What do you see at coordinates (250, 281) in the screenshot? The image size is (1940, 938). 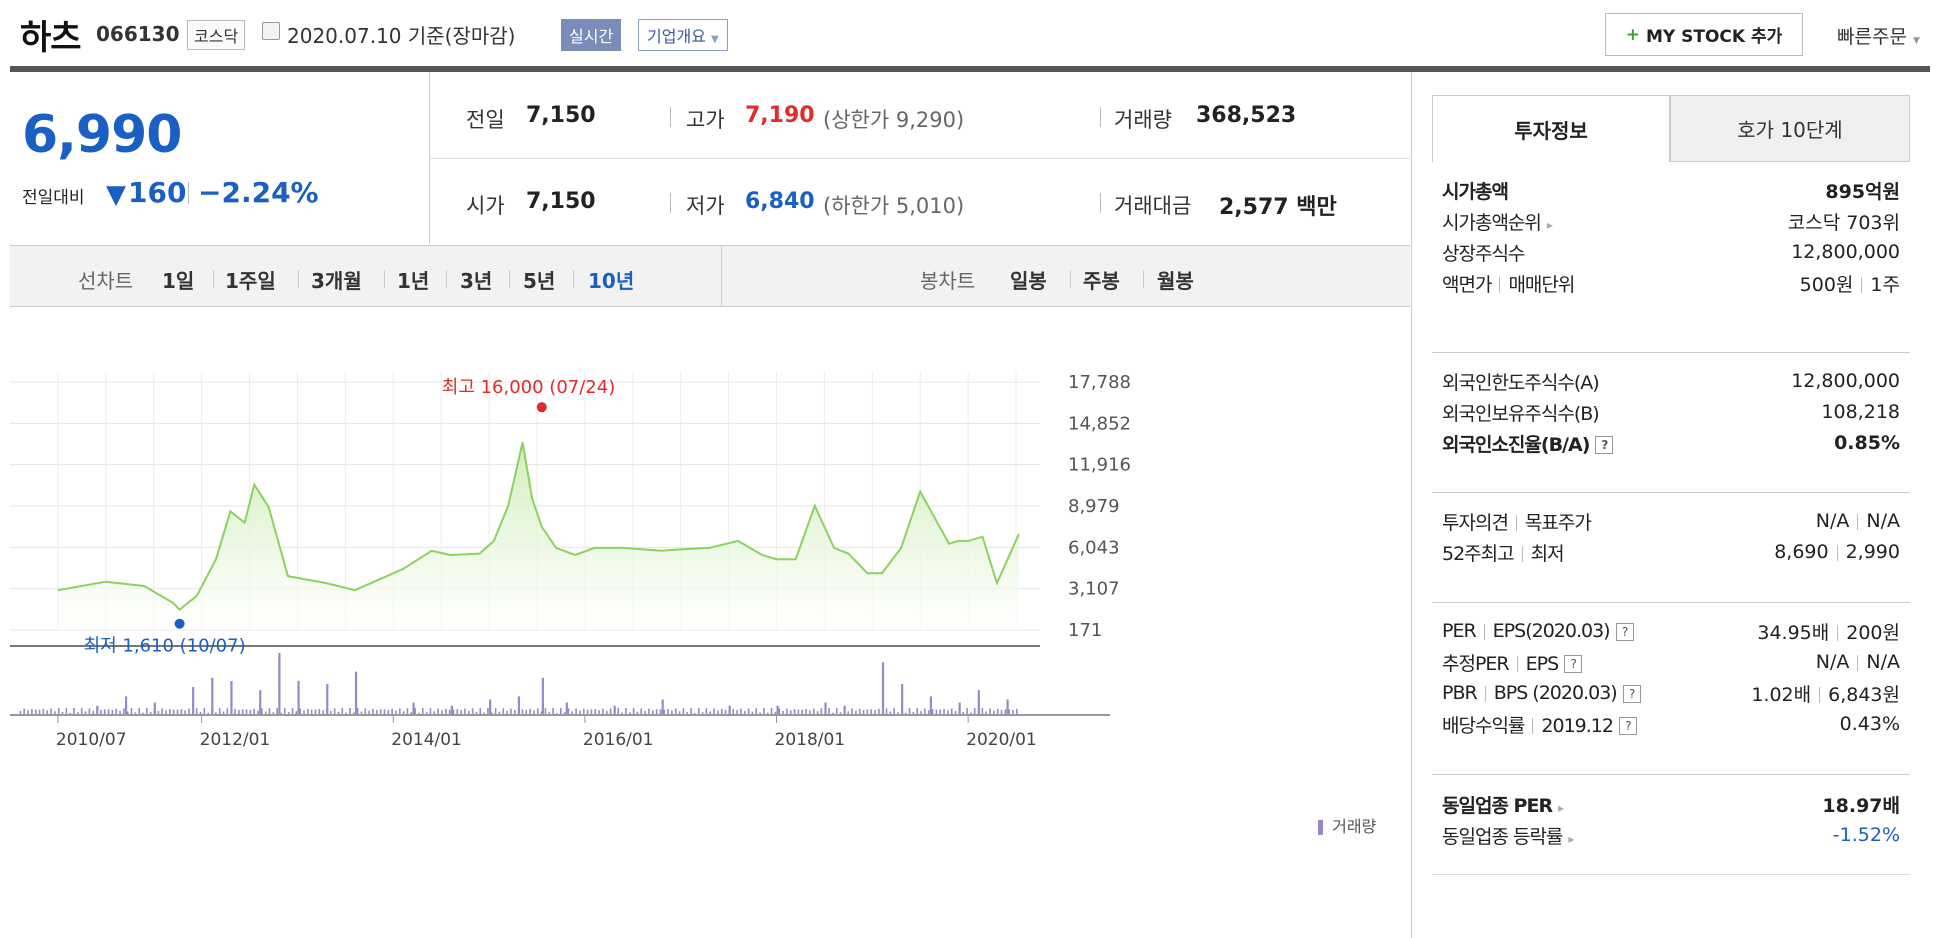 I see `tab-1week: 1주일` at bounding box center [250, 281].